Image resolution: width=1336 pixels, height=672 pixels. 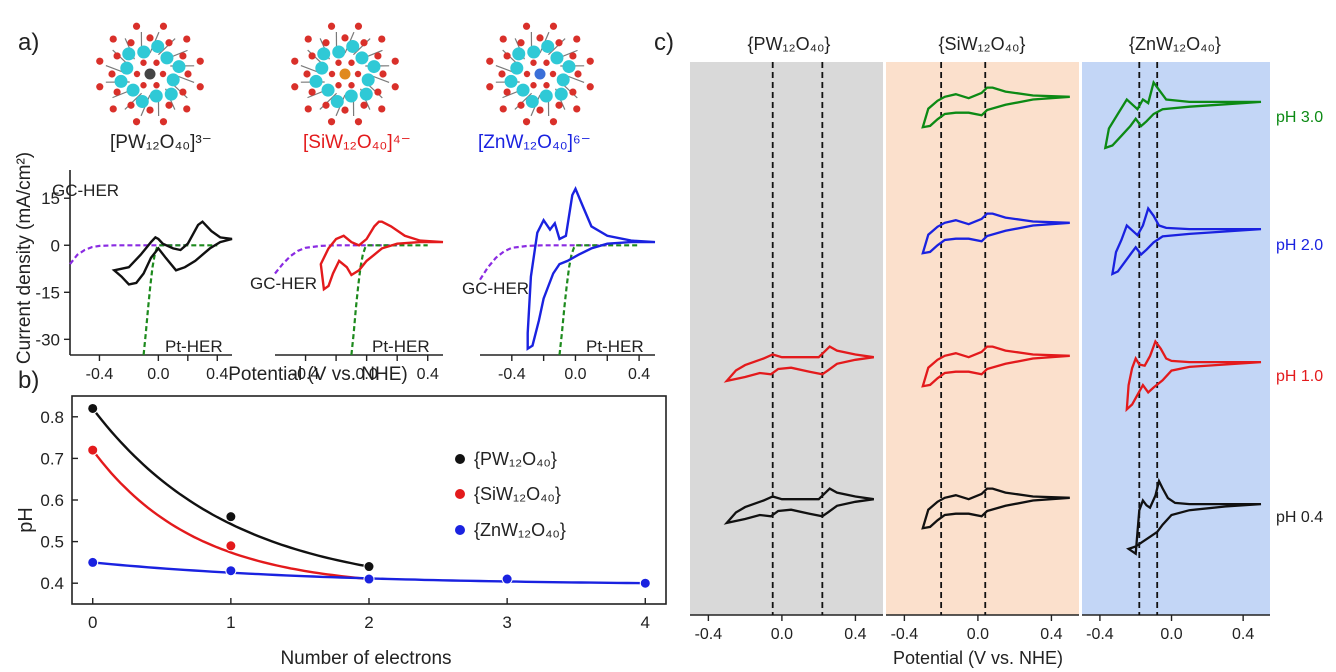 What do you see at coordinates (709, 634) in the screenshot?
I see `panel-c-xtick-label: -0.4` at bounding box center [709, 634].